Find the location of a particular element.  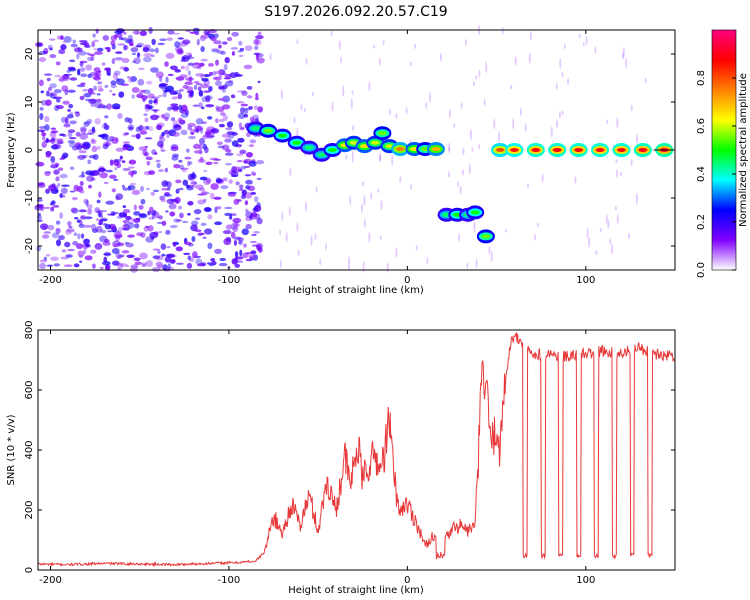

x-tick-label: -100 is located at coordinates (229, 580).